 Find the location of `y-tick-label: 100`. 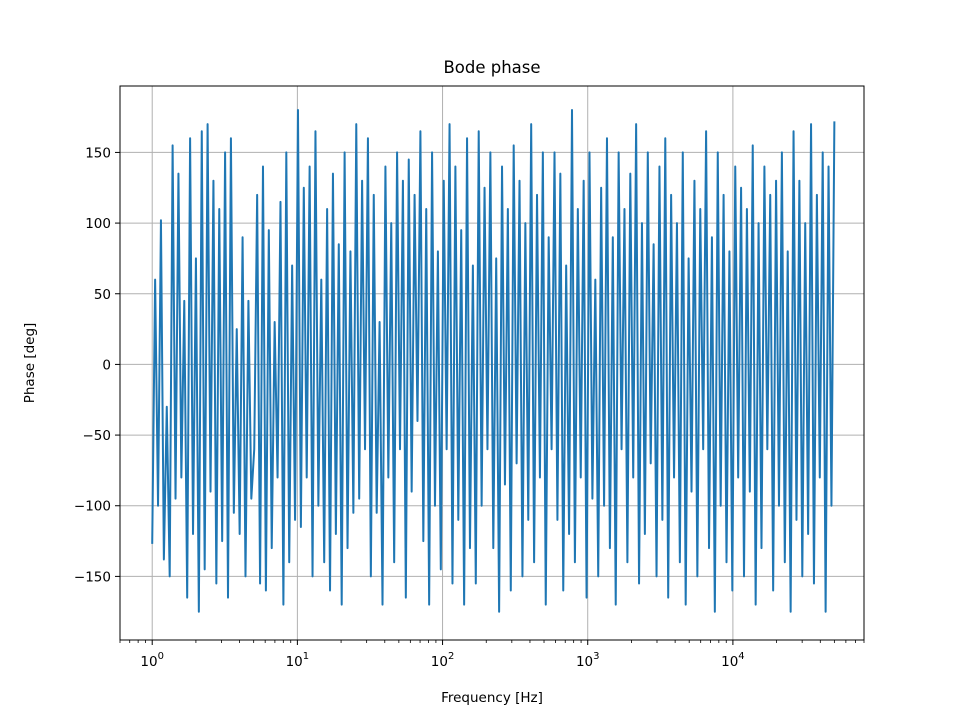

y-tick-label: 100 is located at coordinates (98, 224).